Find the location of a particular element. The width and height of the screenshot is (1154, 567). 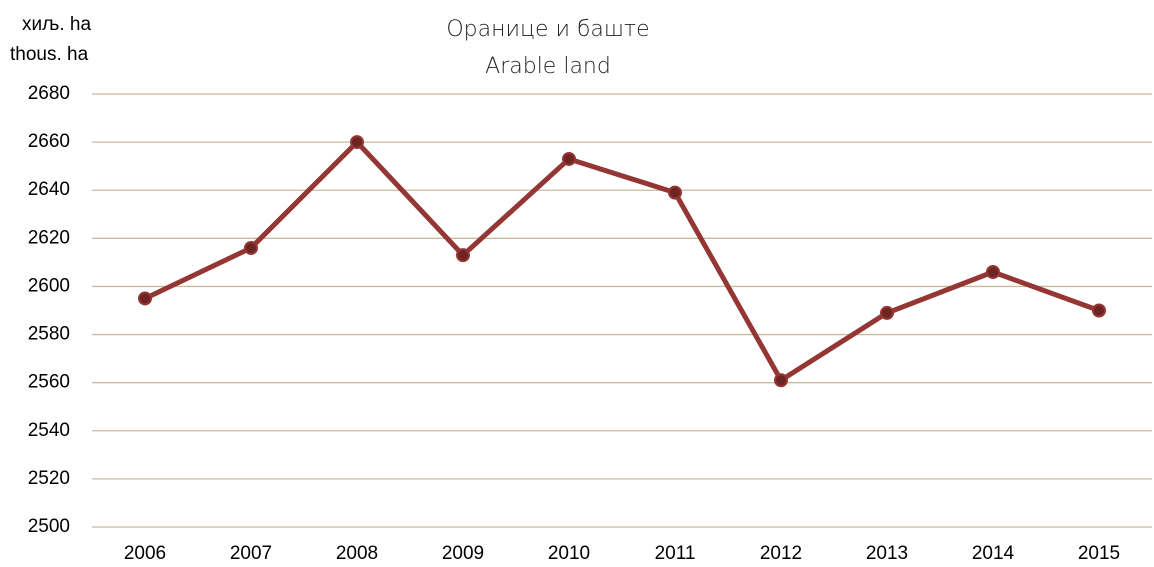

y-tick-label: 2660 is located at coordinates (49, 141).